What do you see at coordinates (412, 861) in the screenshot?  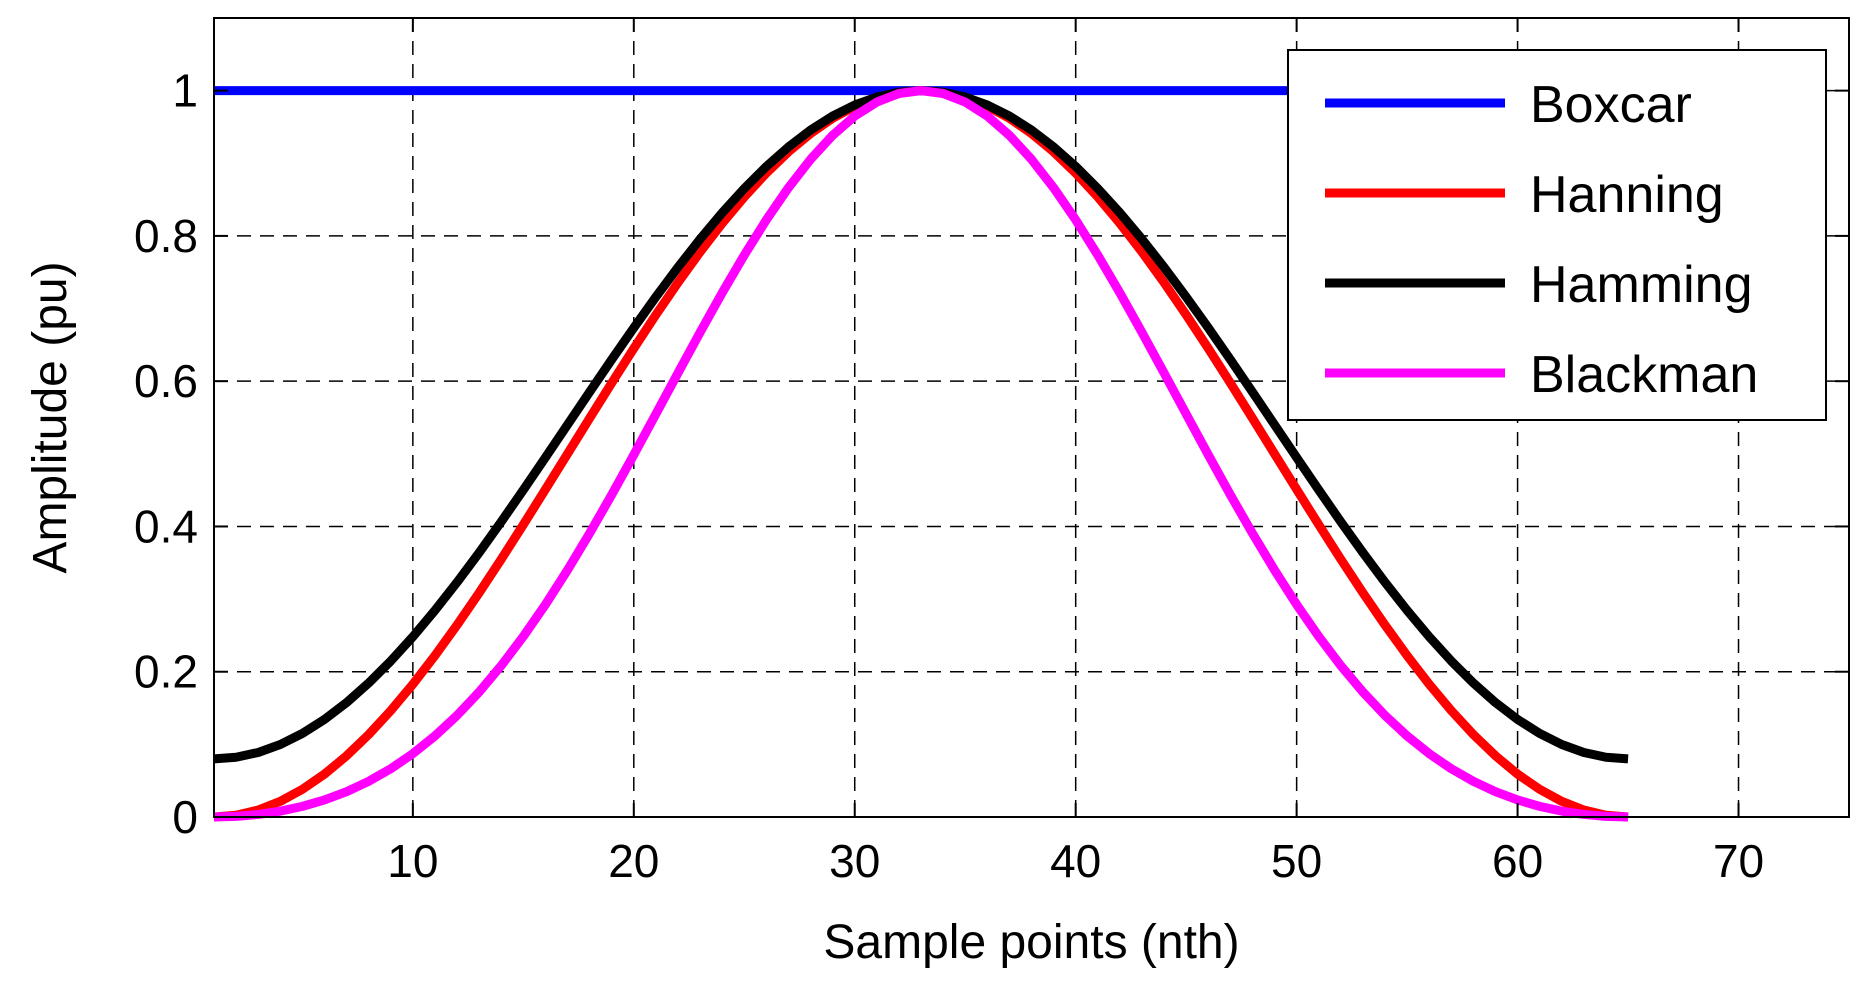 I see `x-tick-label: 10` at bounding box center [412, 861].